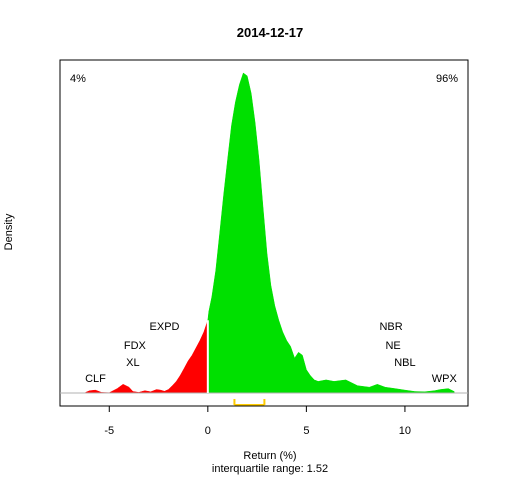 The image size is (512, 480). I want to click on iqr-bracket, so click(249, 402).